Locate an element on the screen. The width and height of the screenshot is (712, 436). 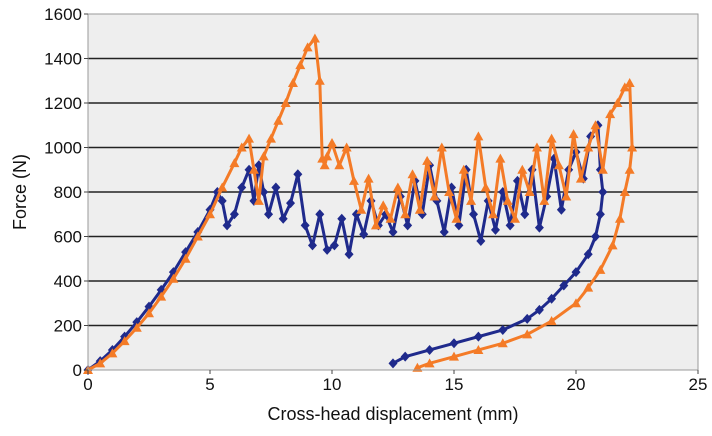
y-tick-label: 200 is located at coordinates (68, 326).